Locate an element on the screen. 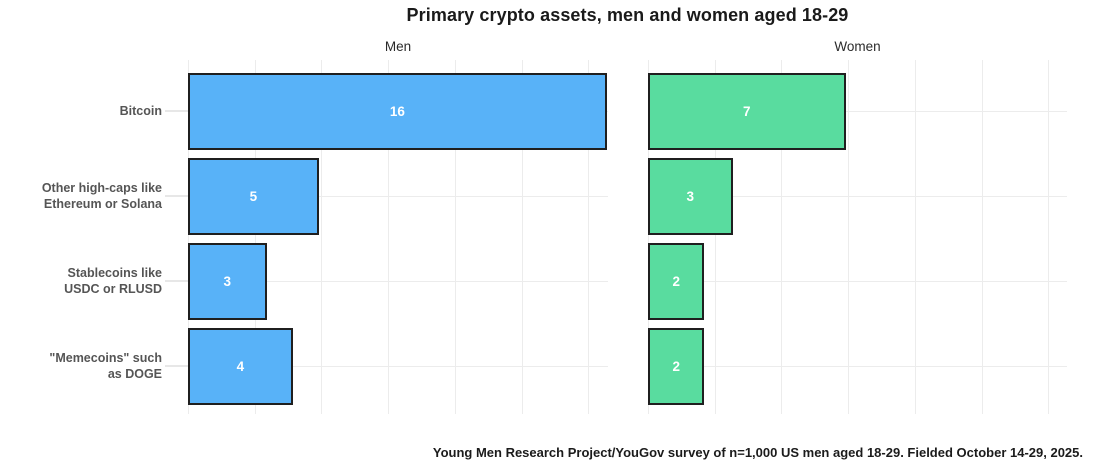 This screenshot has width=1094, height=470. bar-women-row3: 2 is located at coordinates (676, 281).